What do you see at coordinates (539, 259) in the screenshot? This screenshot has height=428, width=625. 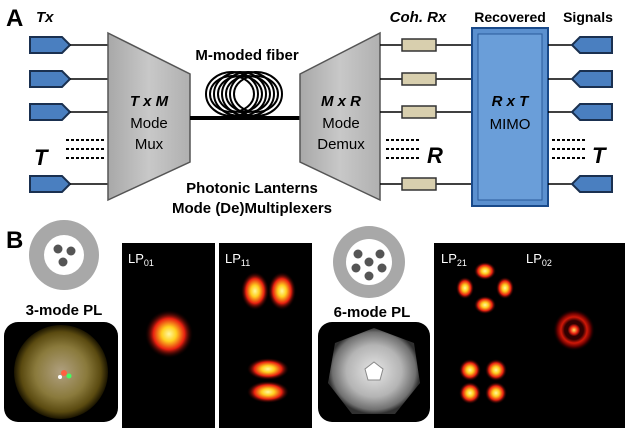 I see `lp02-label: LP02` at bounding box center [539, 259].